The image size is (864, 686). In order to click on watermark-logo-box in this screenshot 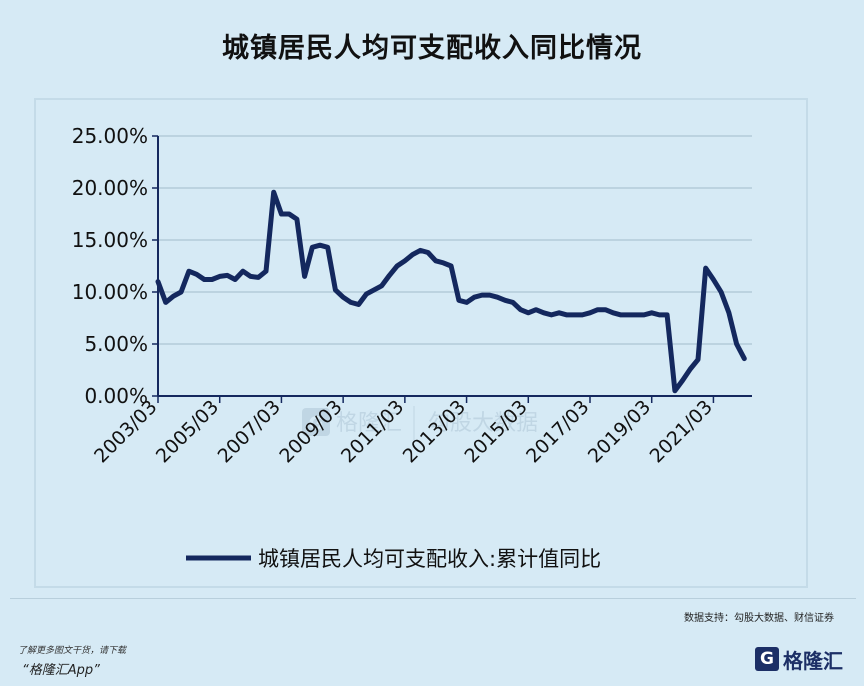, I will do `click(316, 422)`.